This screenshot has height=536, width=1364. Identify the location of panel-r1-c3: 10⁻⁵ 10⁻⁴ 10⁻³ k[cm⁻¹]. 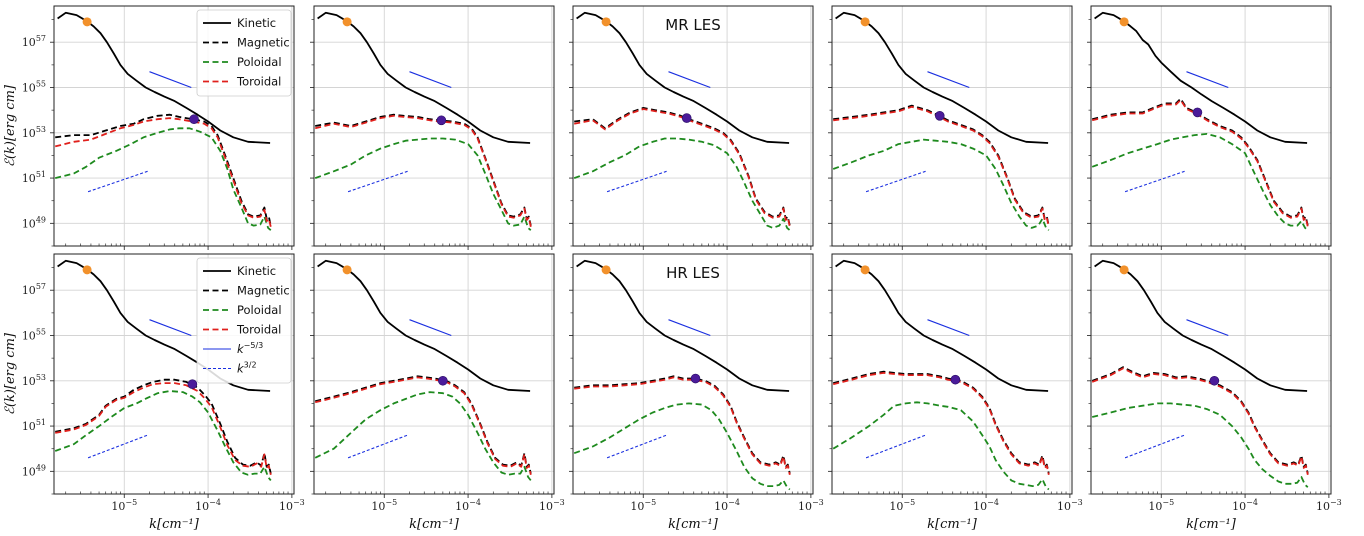
(955, 392).